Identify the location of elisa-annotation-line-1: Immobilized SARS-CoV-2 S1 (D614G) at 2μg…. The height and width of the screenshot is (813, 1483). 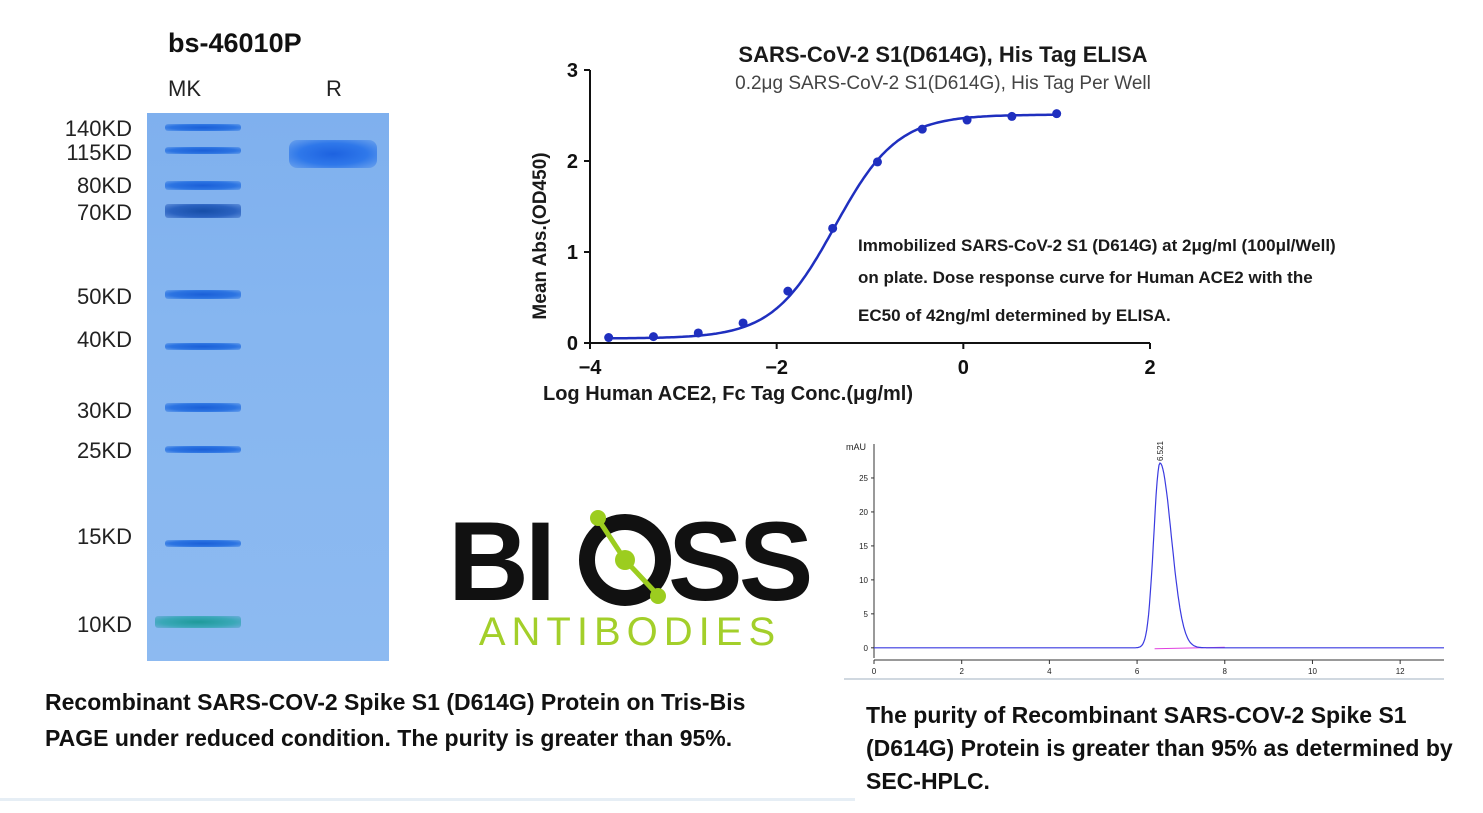
(1097, 245).